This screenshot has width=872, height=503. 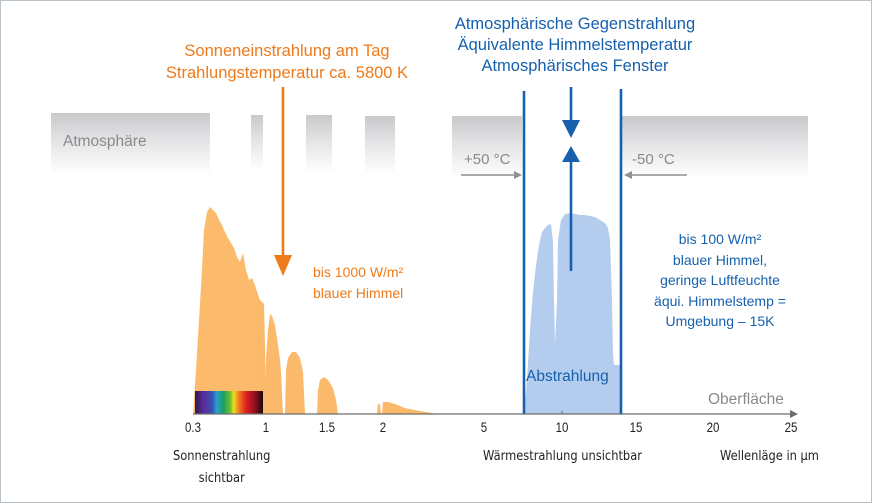 I want to click on emission-label: Abstrahlung, so click(x=567, y=376).